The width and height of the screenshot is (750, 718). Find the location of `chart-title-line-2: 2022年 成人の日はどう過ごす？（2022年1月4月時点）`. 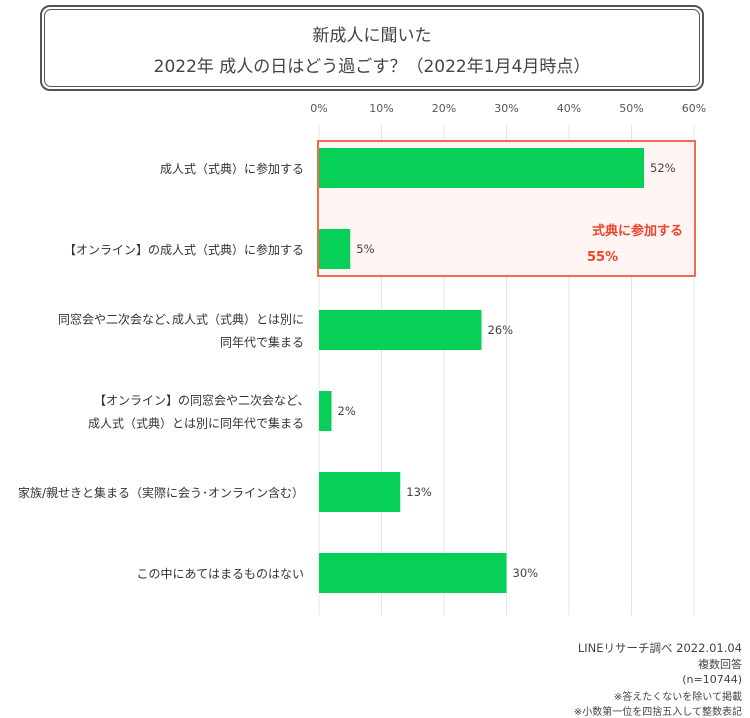

chart-title-line-2: 2022年 成人の日はどう過ごす？（2022年1月4月時点） is located at coordinates (372, 67).